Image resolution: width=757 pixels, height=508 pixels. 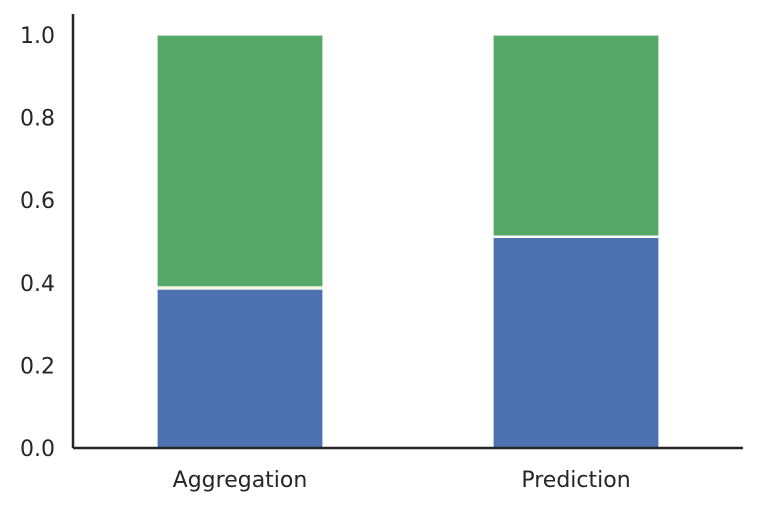 I want to click on x-tick-label: Aggregation, so click(x=240, y=480).